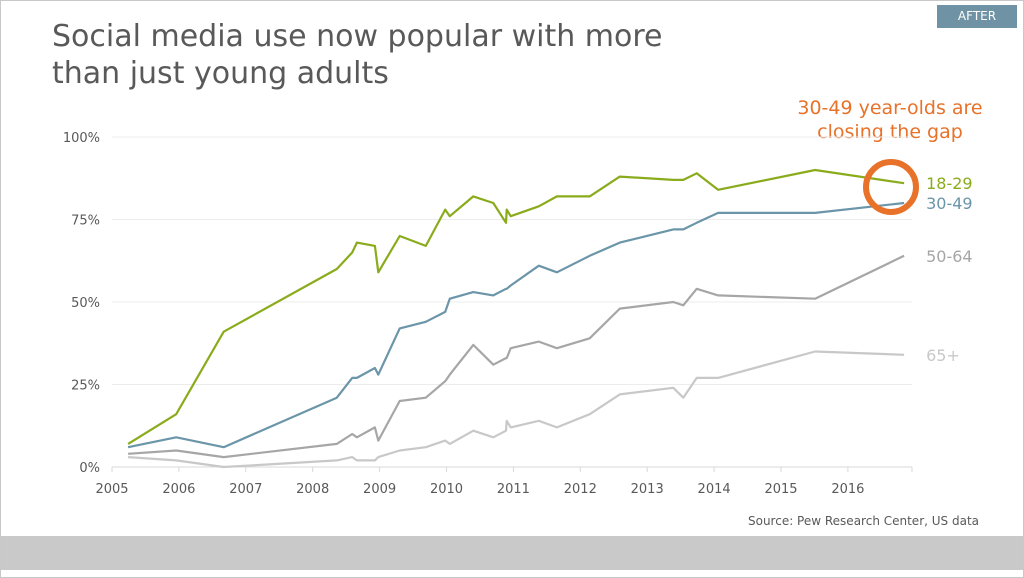 The height and width of the screenshot is (578, 1024). I want to click on y-tick-label: 75%, so click(85, 221).